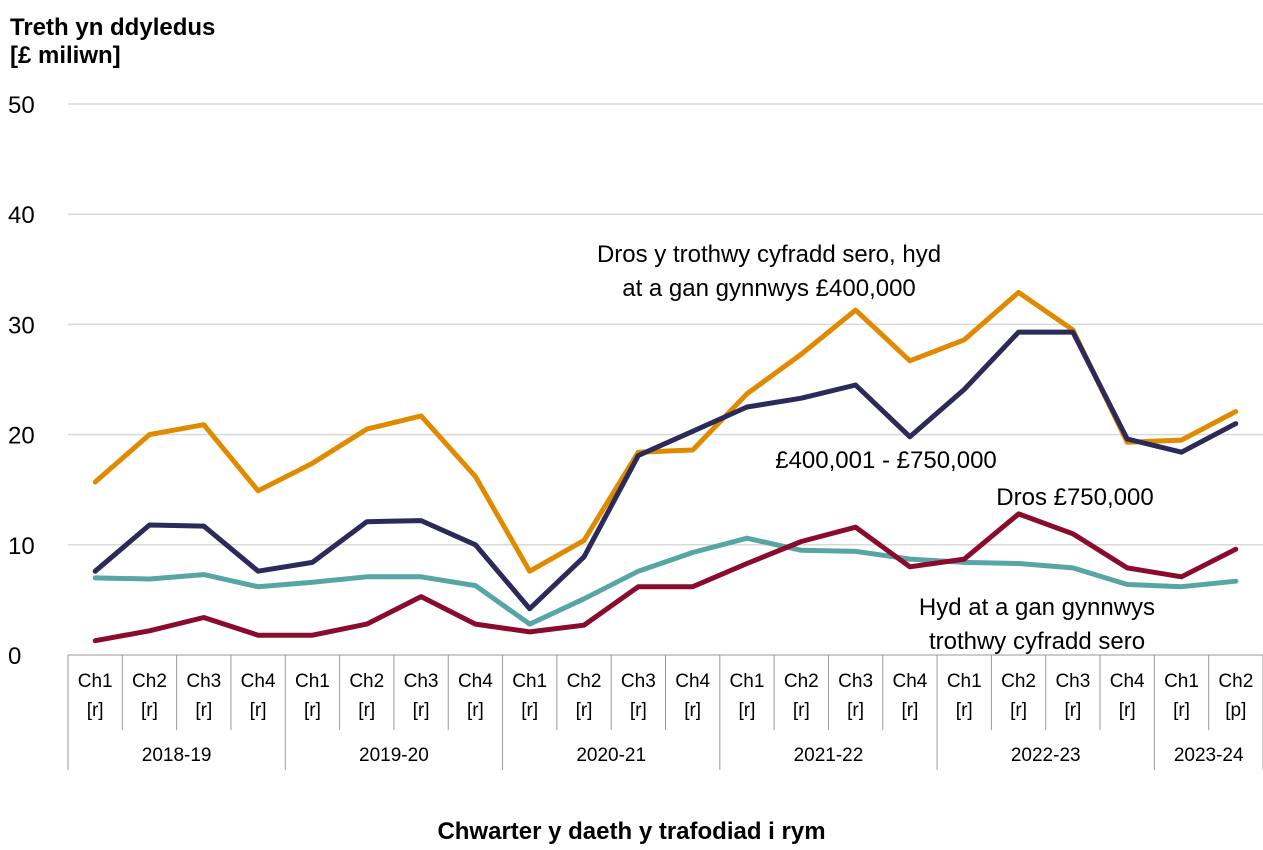  What do you see at coordinates (14, 656) in the screenshot?
I see `y-tick-label: 0` at bounding box center [14, 656].